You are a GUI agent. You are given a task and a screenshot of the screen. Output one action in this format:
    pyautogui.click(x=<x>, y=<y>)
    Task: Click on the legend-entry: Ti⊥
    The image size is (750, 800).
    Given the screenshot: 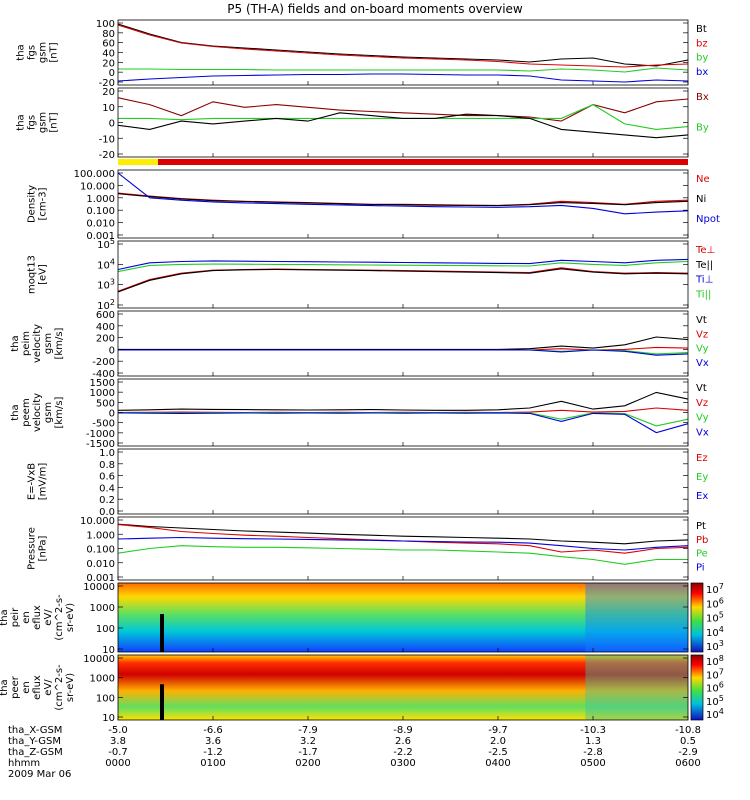 What is the action you would take?
    pyautogui.click(x=704, y=280)
    